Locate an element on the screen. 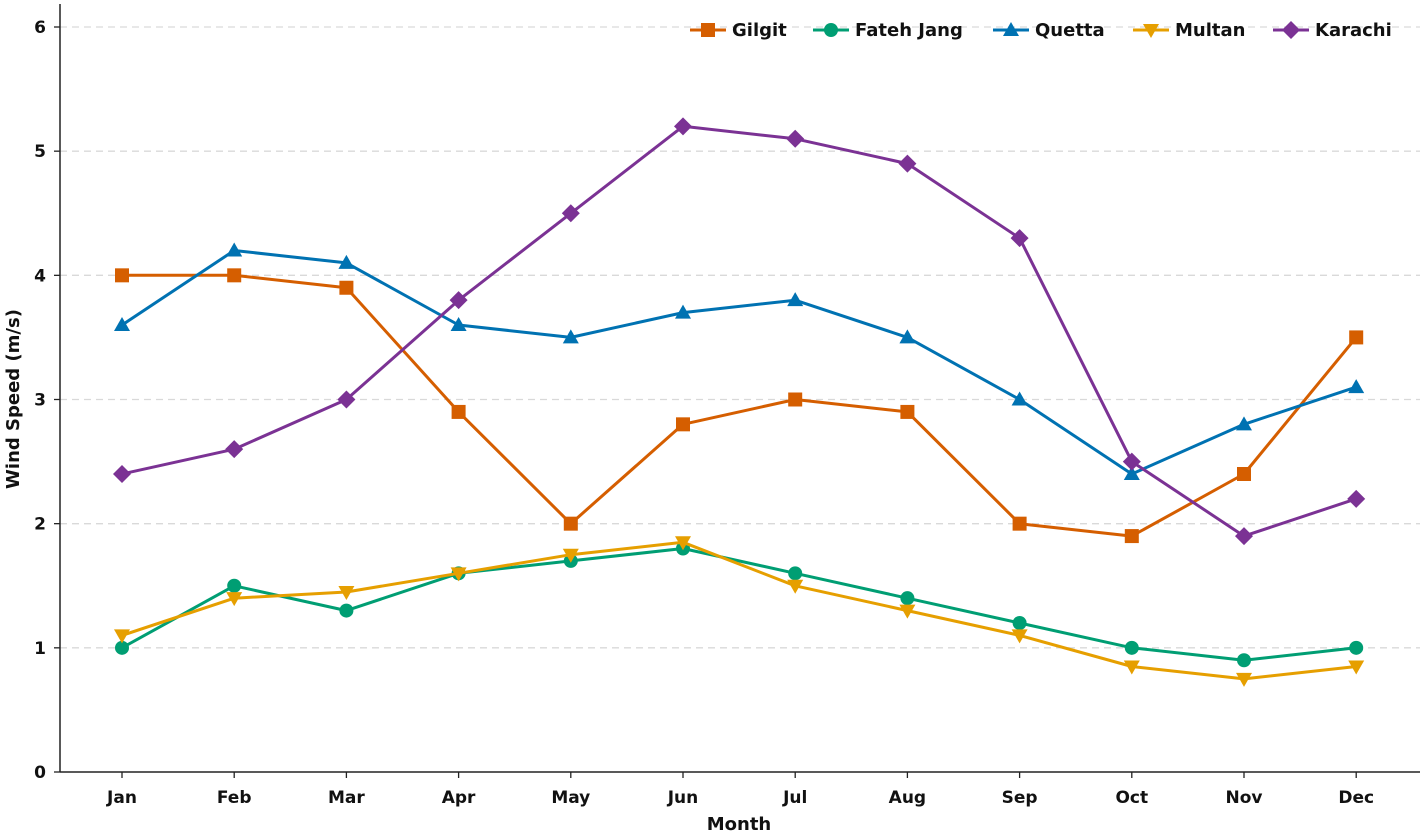  legend-label: Karachi is located at coordinates (1353, 30).